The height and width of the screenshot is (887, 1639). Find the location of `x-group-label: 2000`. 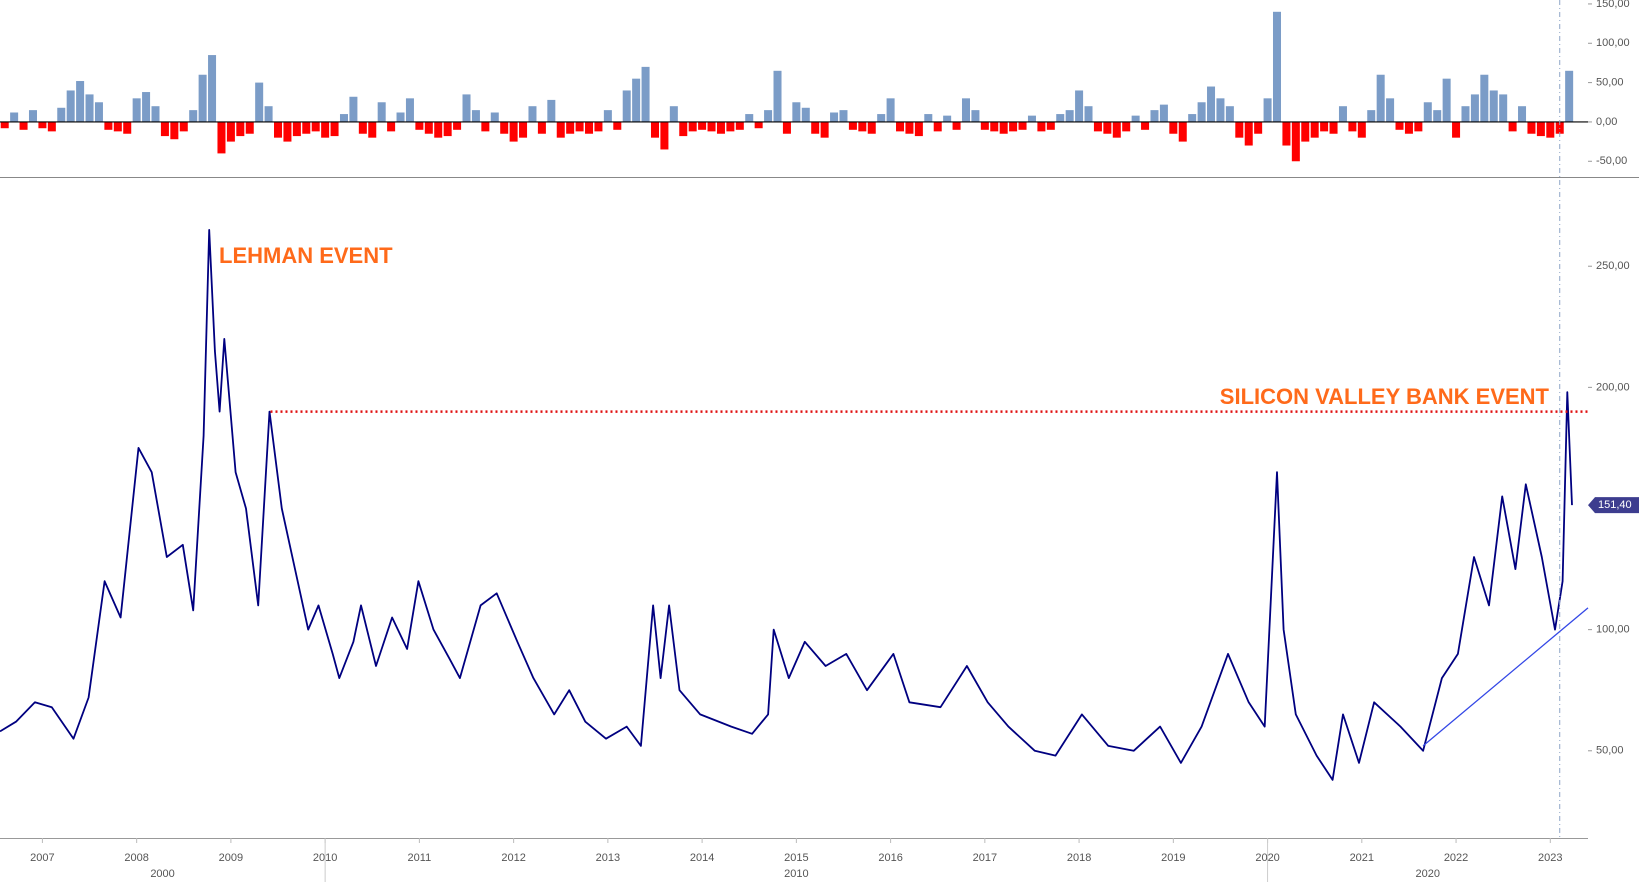

x-group-label: 2000 is located at coordinates (162, 874).